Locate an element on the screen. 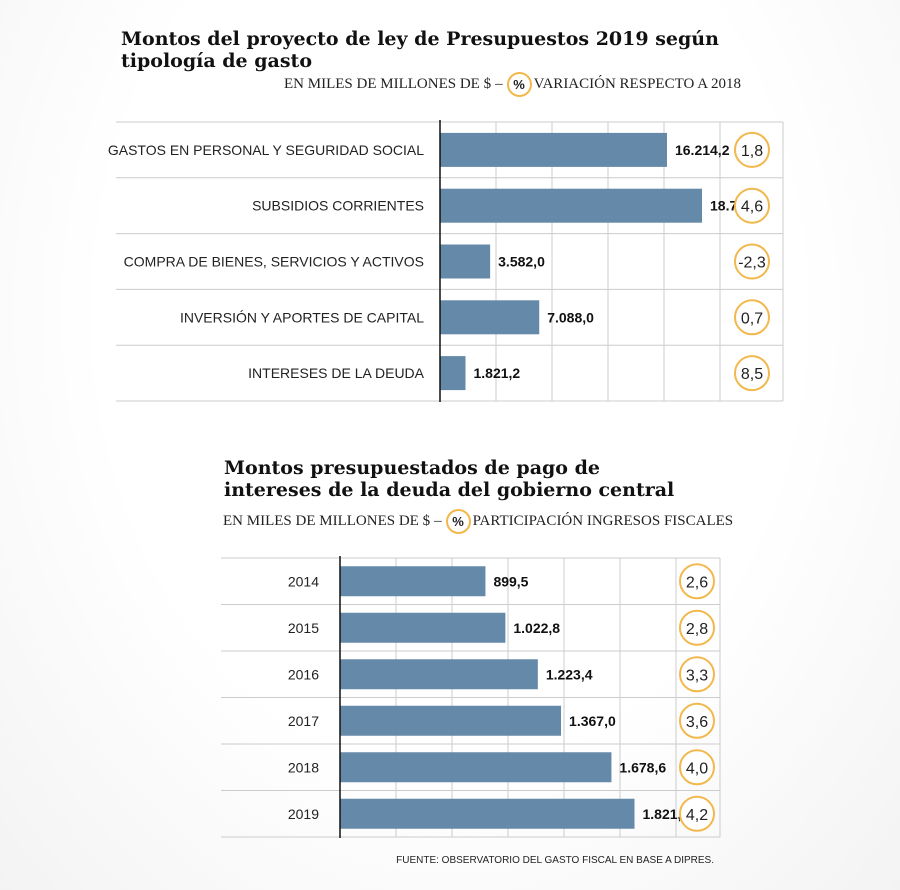 The height and width of the screenshot is (890, 900). category-label: INTERESES DE LA DEUDA is located at coordinates (336, 373).